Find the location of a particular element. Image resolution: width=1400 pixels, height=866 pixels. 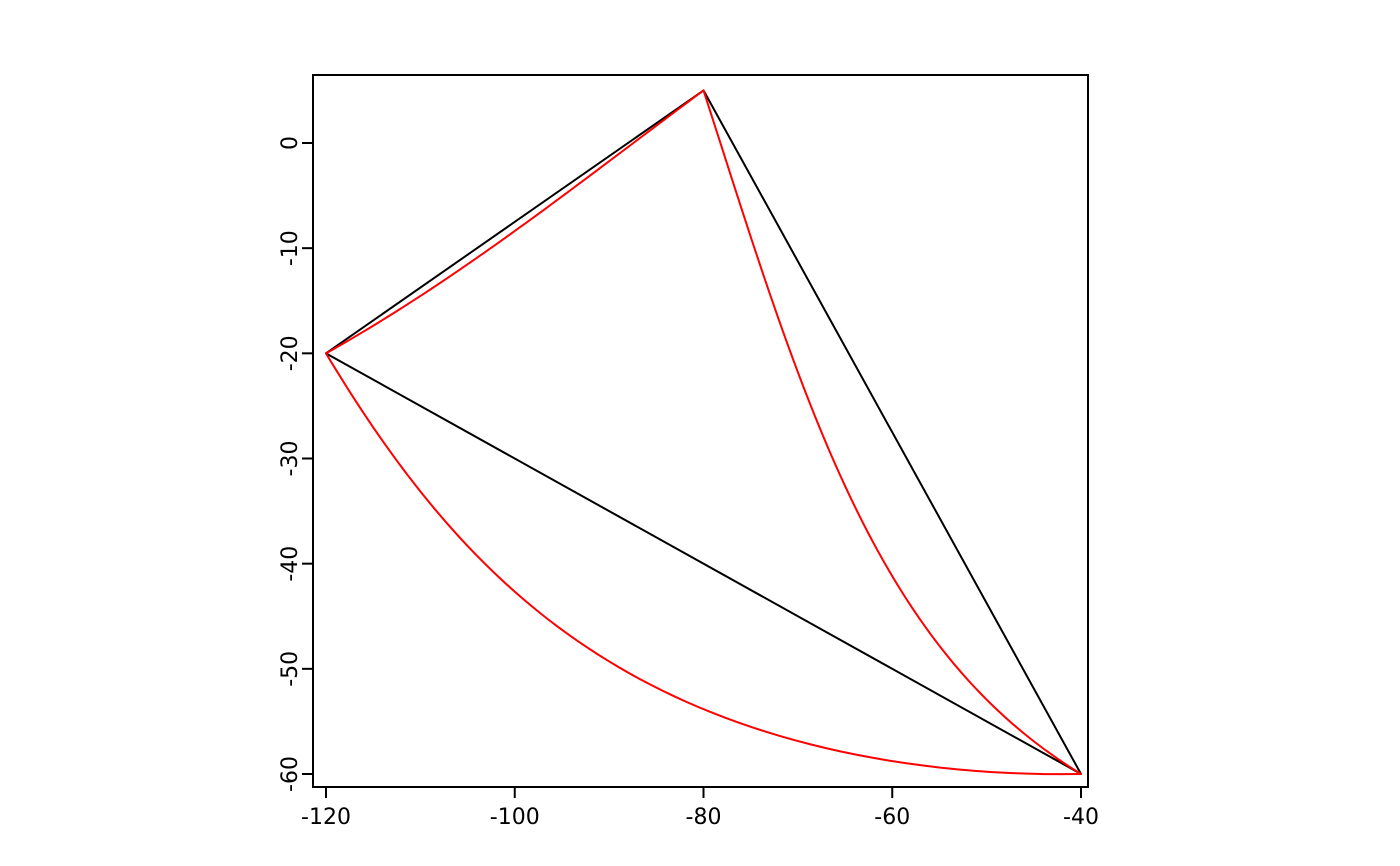

y-tick-label: -50 is located at coordinates (290, 669).